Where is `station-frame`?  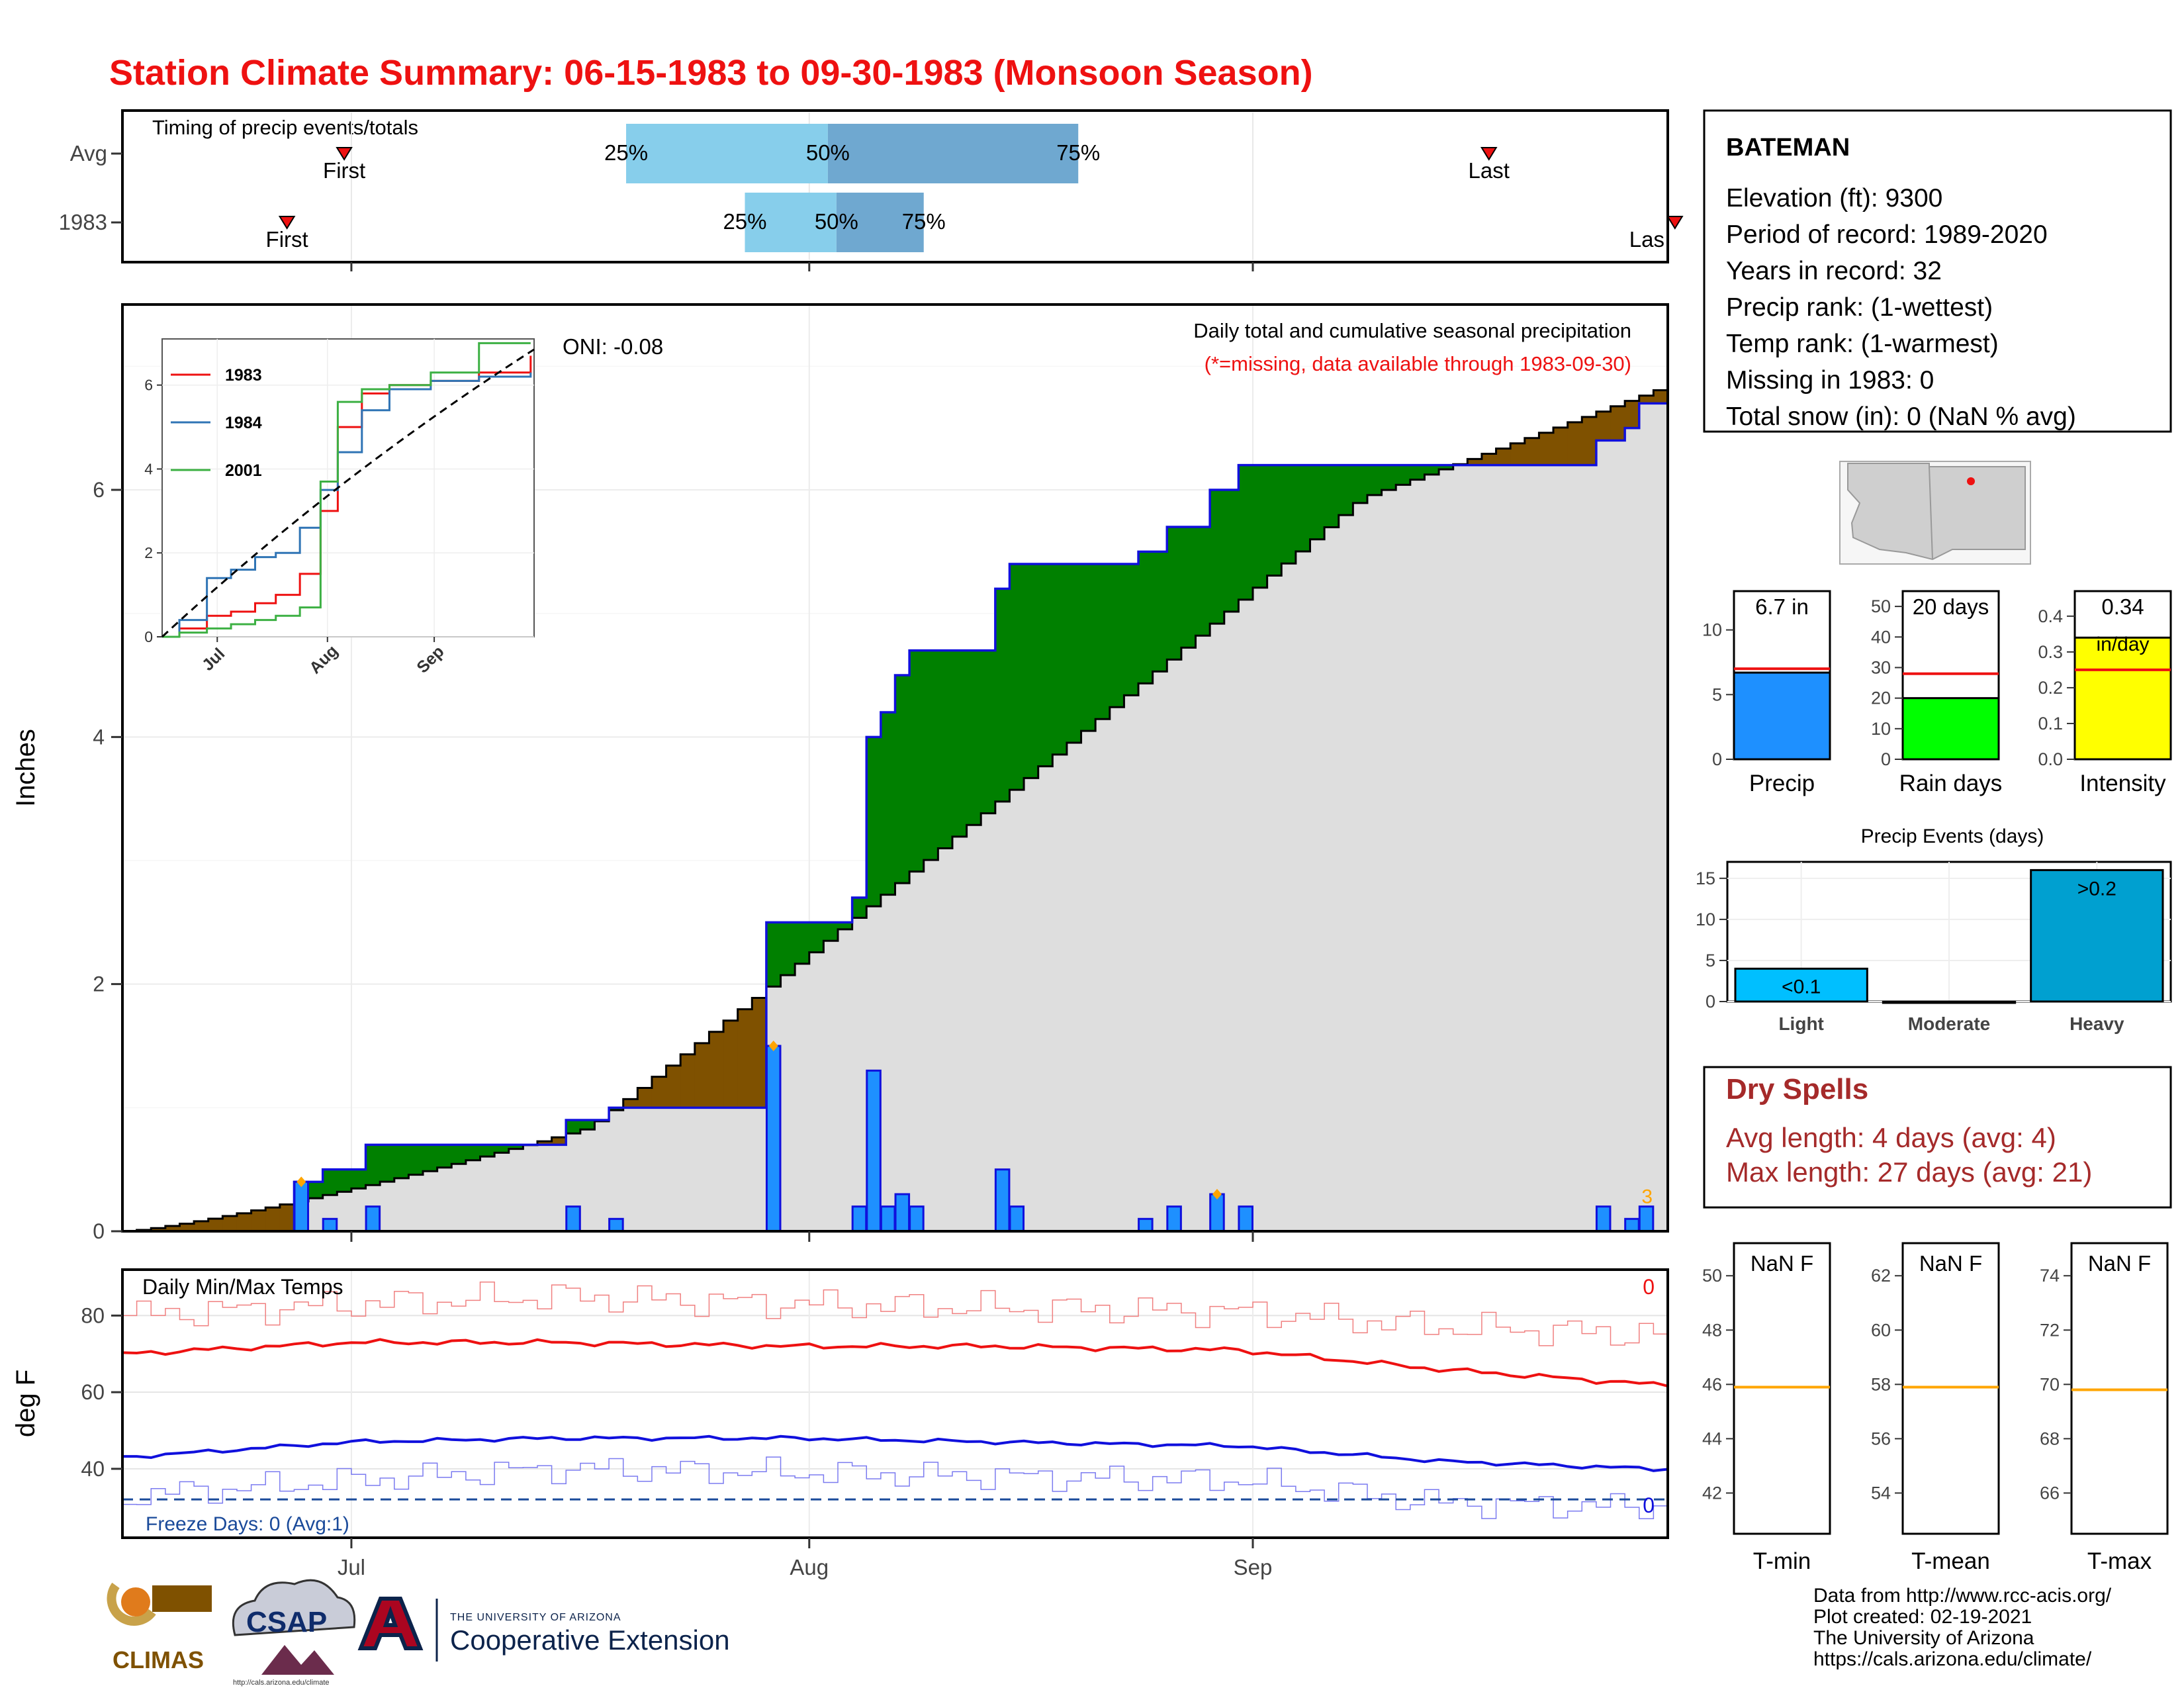
station-frame is located at coordinates (1937, 271).